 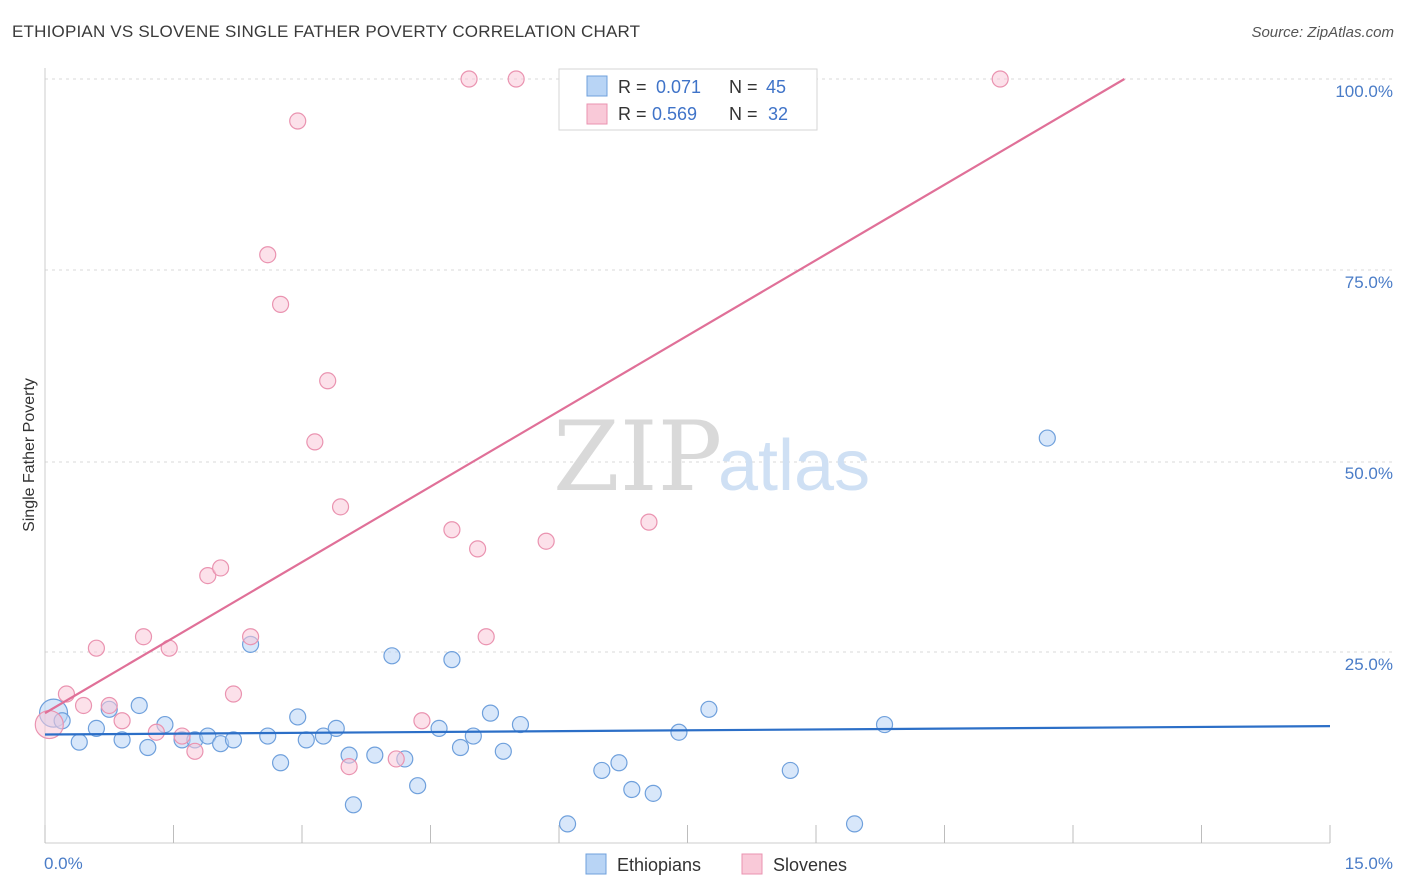 I want to click on watermark: ZIP atlas, so click(x=711, y=457).